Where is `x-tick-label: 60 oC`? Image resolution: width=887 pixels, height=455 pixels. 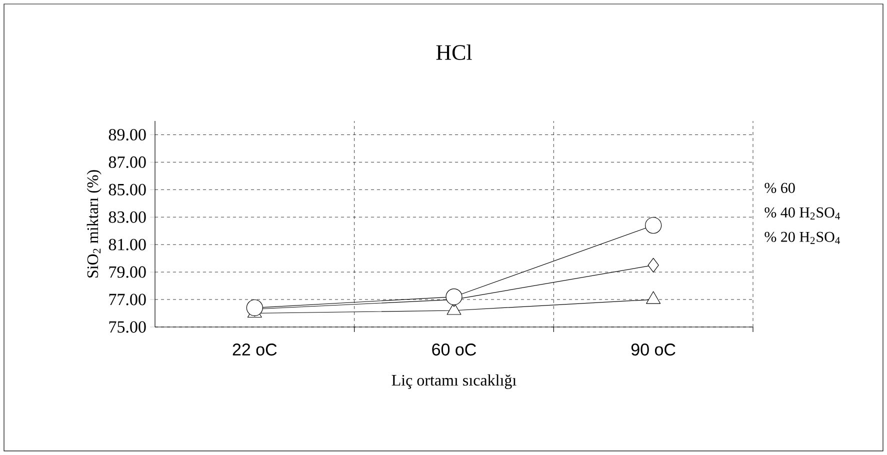
x-tick-label: 60 oC is located at coordinates (454, 350).